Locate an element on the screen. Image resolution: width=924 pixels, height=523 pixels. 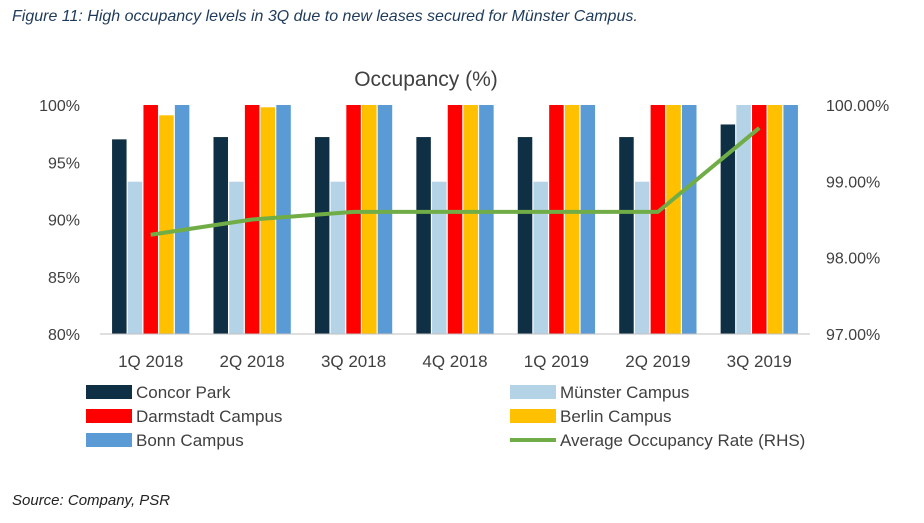
x-tick-label: 2Q 2019 is located at coordinates (657, 361).